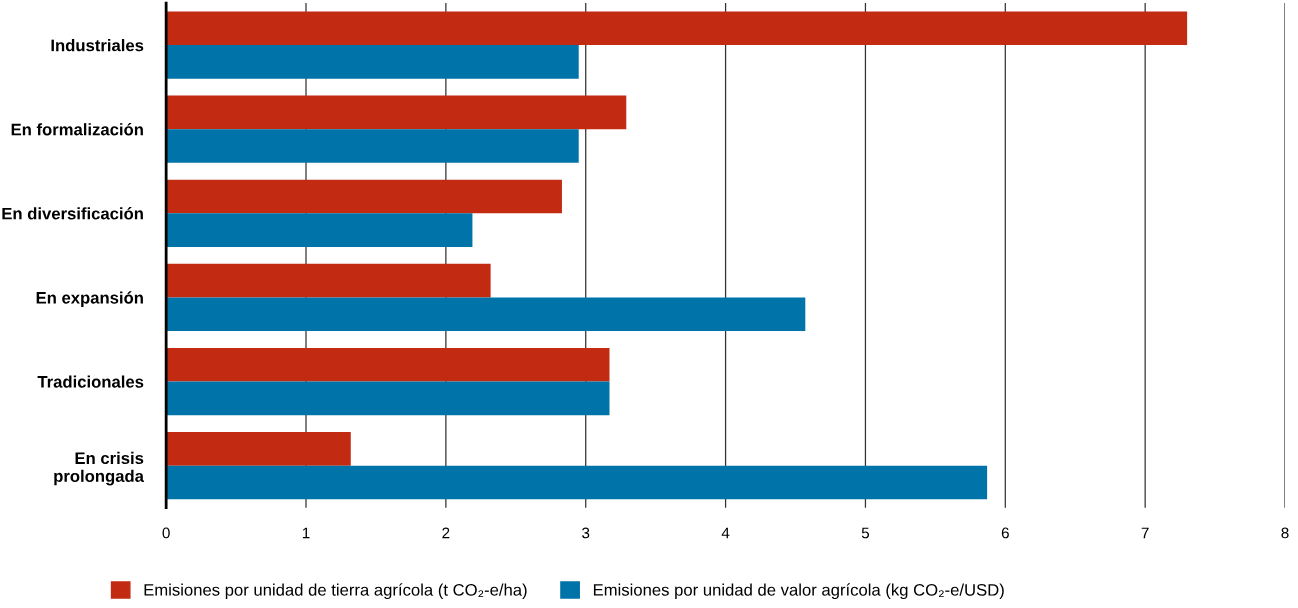  I want to click on y-tick-label: En expansión, so click(89, 299).